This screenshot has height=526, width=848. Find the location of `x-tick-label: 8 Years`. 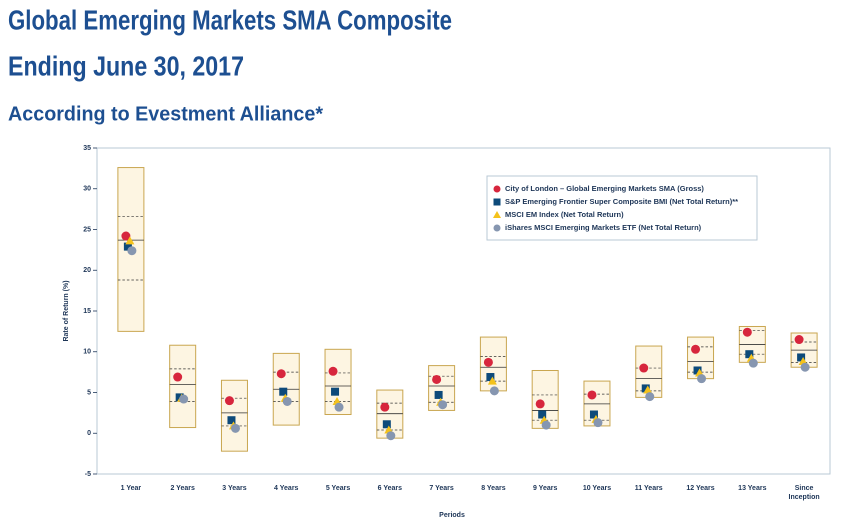

x-tick-label: 8 Years is located at coordinates (493, 488).